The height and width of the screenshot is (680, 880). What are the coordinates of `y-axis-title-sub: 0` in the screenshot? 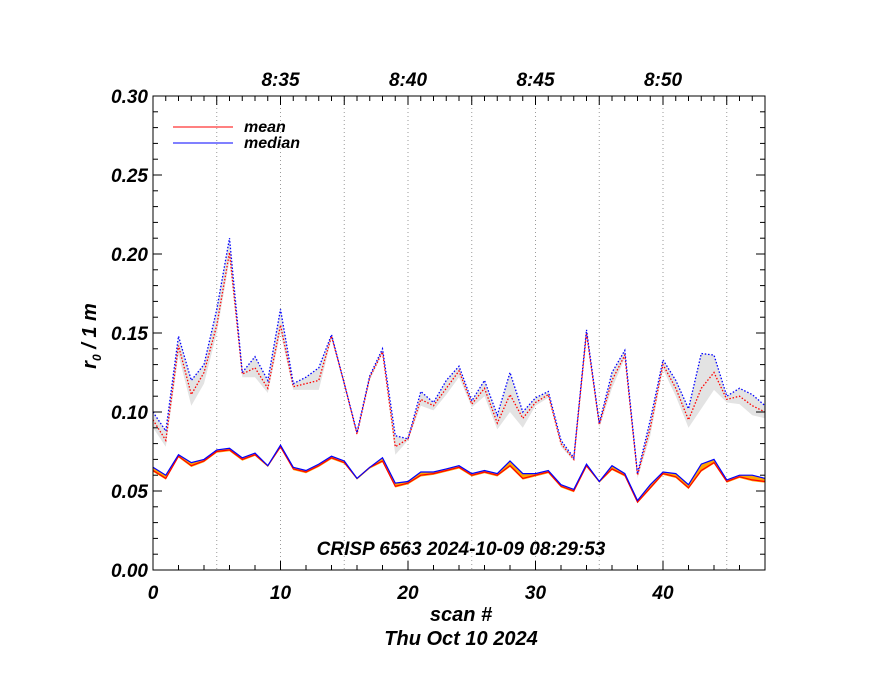 It's located at (97, 357).